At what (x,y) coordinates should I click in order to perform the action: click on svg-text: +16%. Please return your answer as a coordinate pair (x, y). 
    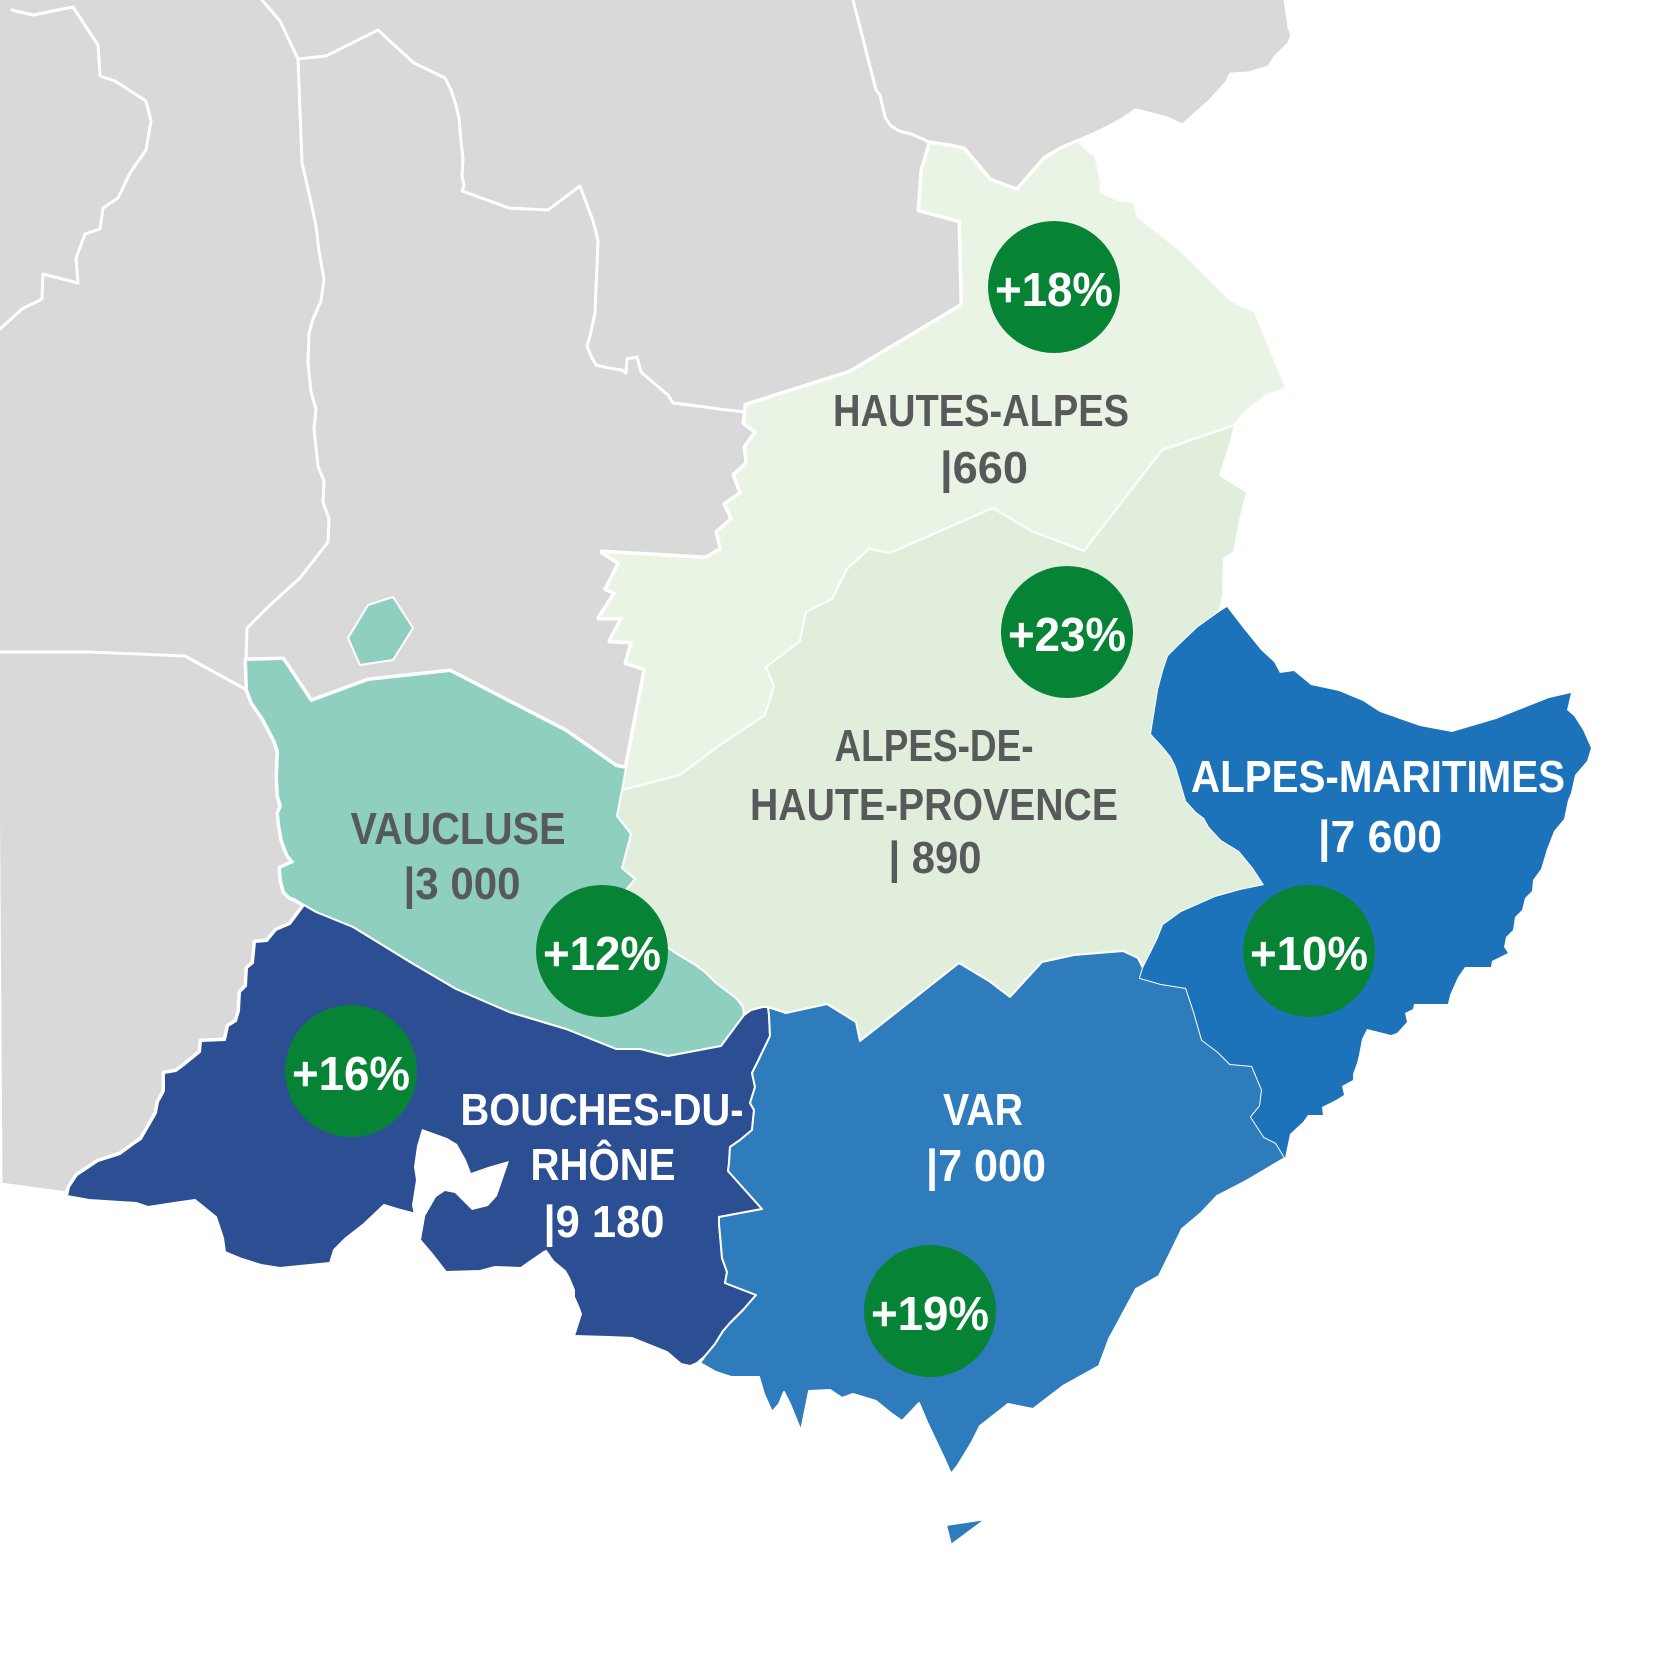
    Looking at the image, I should click on (351, 1074).